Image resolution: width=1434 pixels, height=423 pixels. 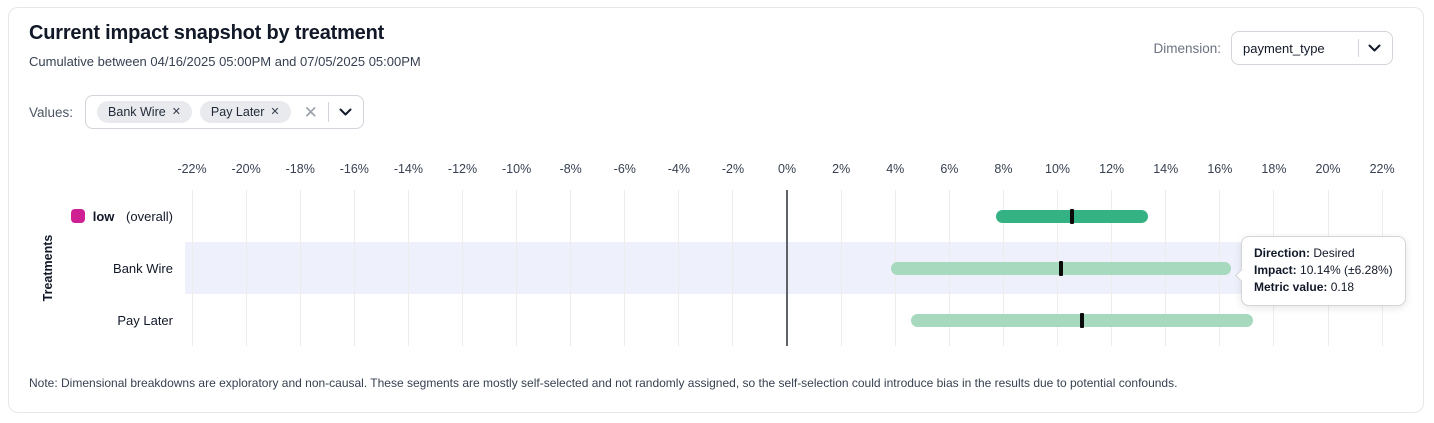 What do you see at coordinates (192, 169) in the screenshot?
I see `x-tick-label: -22%` at bounding box center [192, 169].